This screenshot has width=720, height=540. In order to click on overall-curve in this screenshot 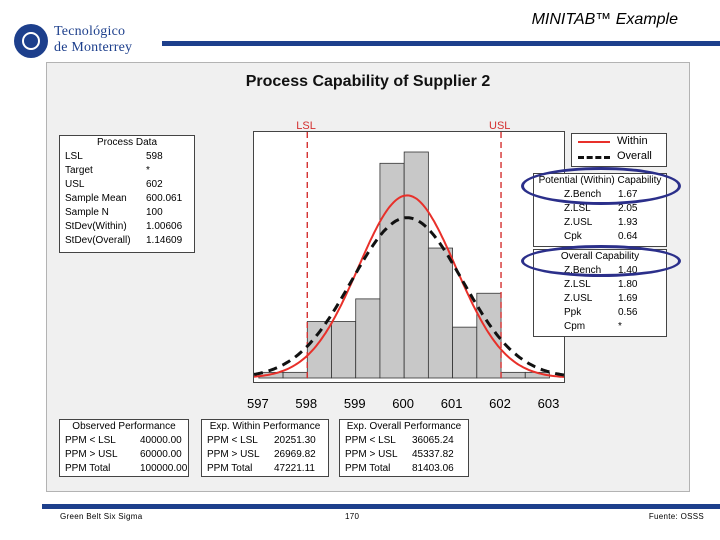, I will do `click(409, 296)`.